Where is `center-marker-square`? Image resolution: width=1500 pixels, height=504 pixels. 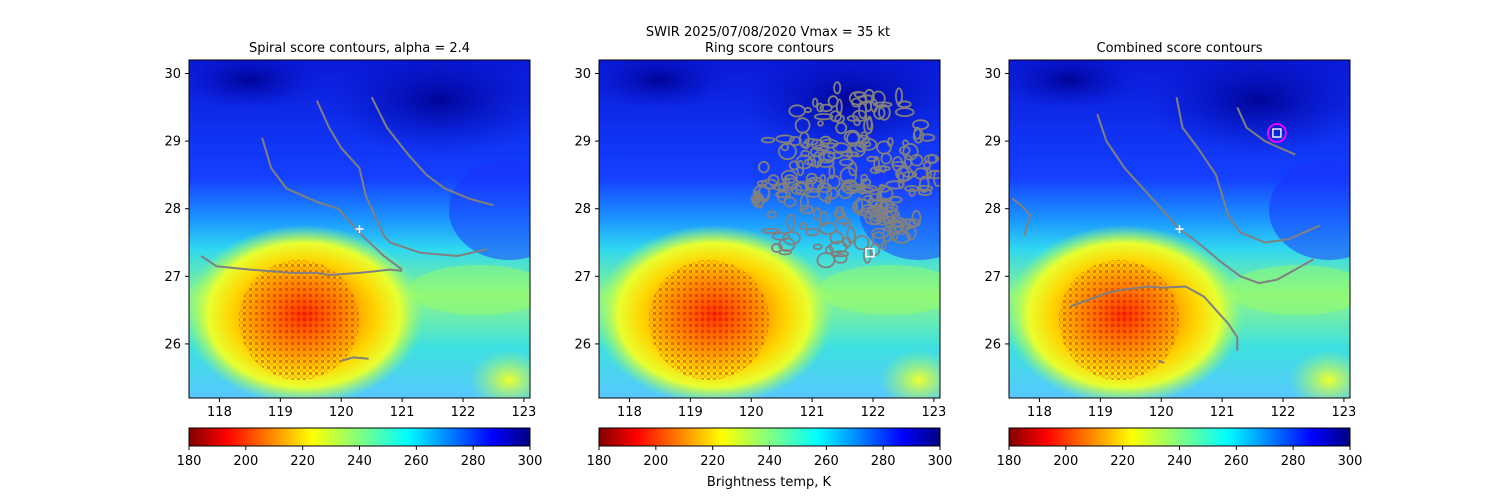
center-marker-square is located at coordinates (870, 252).